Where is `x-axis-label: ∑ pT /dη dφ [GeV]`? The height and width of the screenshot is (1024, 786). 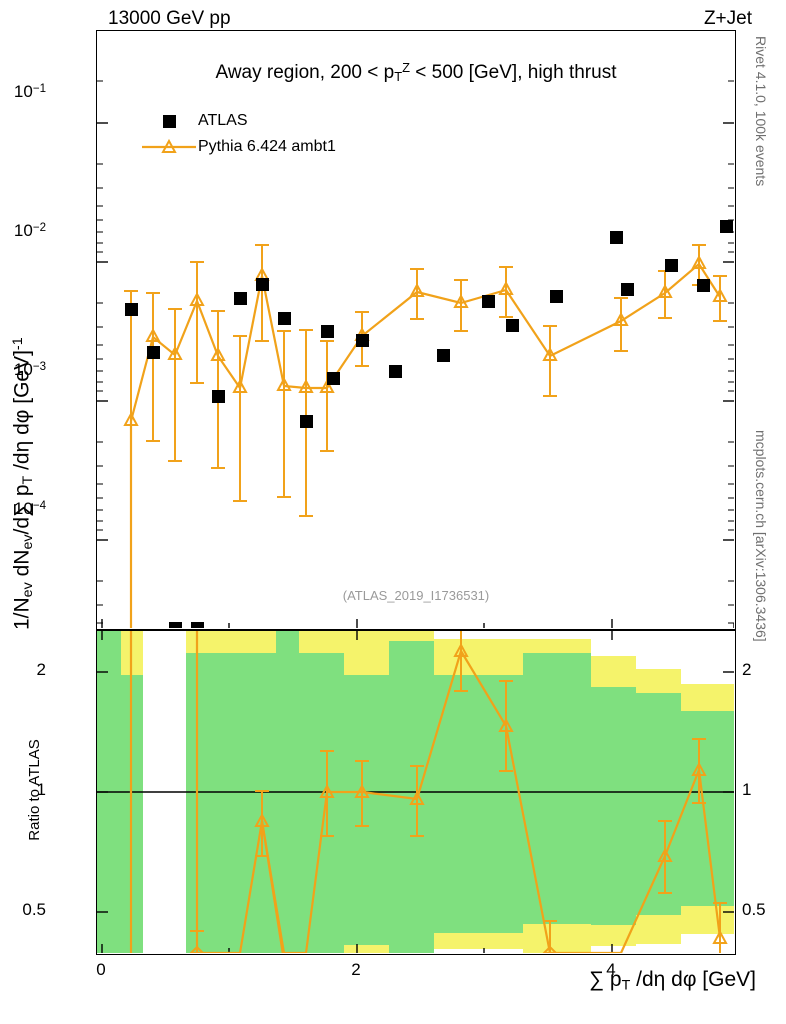
x-axis-label: ∑ pT /dη dφ [GeV] is located at coordinates (672, 981).